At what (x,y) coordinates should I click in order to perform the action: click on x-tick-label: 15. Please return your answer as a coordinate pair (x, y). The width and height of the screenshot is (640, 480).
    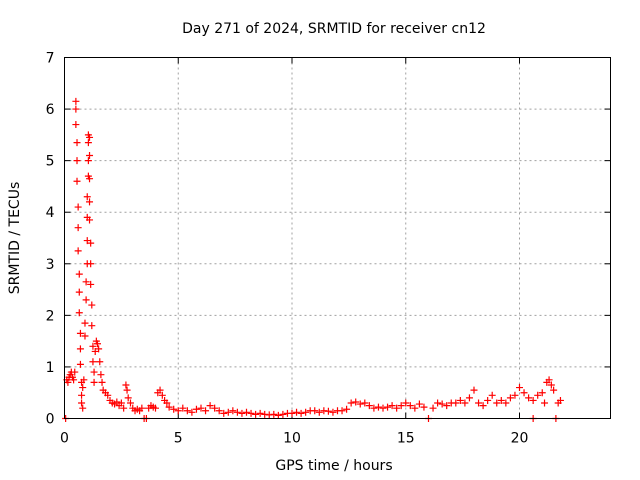
    Looking at the image, I should click on (406, 439).